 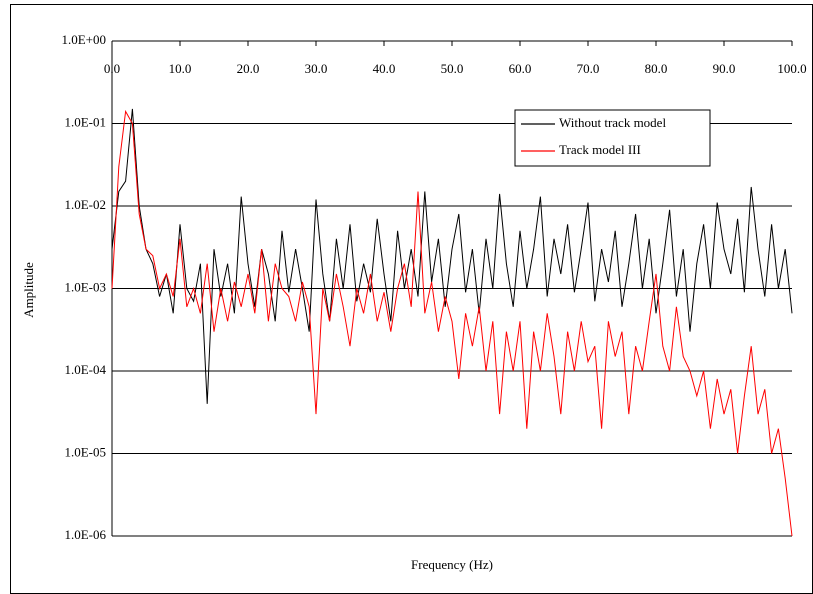 I want to click on y-tick-label: 1.0E-03, so click(x=85, y=286).